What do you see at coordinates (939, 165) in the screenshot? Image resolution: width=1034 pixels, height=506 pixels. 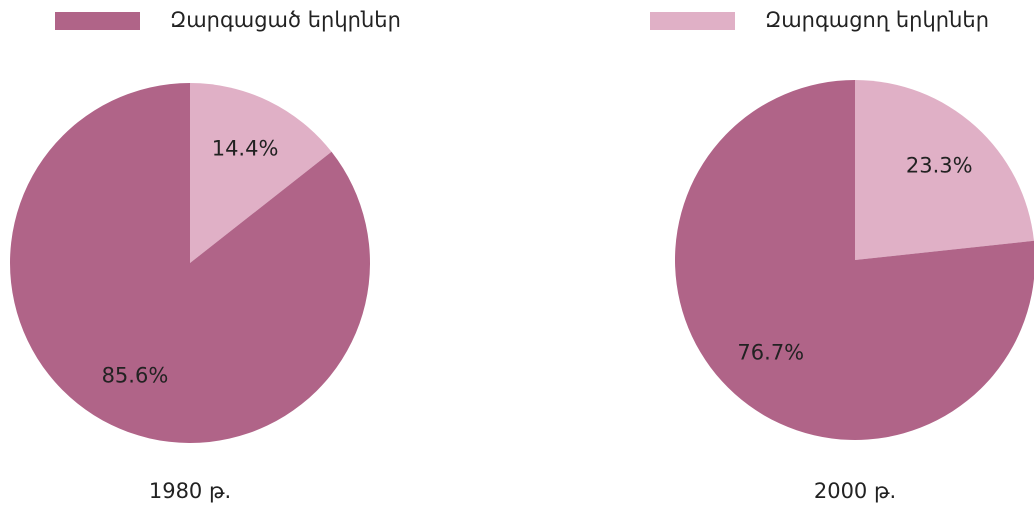 I see `data-label: 23.3%` at bounding box center [939, 165].